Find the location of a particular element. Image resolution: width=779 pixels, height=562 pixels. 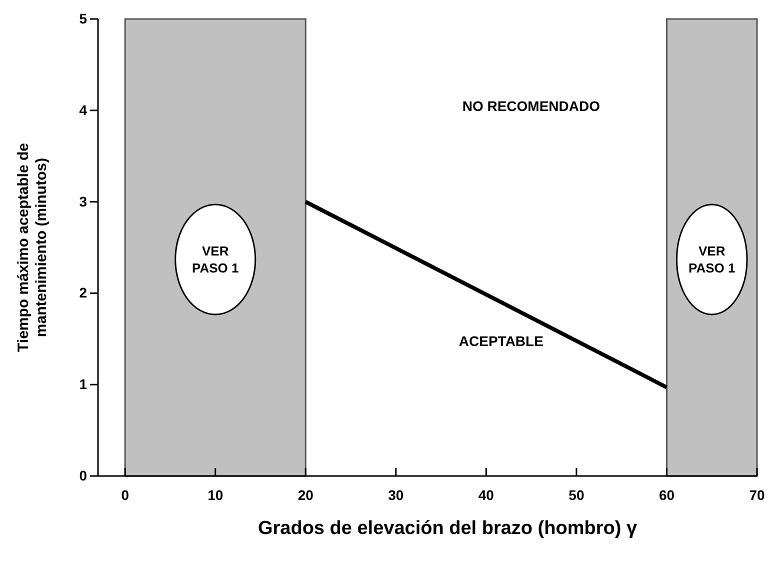

x-tick-label: 50 is located at coordinates (576, 494).